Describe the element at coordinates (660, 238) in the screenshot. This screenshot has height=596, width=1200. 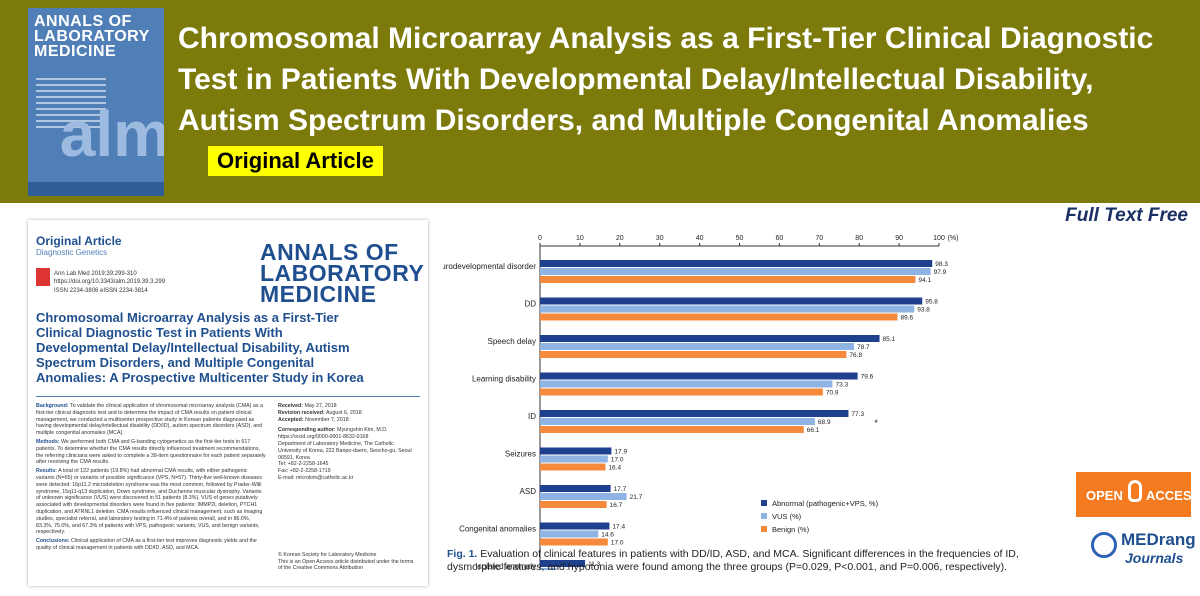
I see `x-tick-label: 30` at that location.